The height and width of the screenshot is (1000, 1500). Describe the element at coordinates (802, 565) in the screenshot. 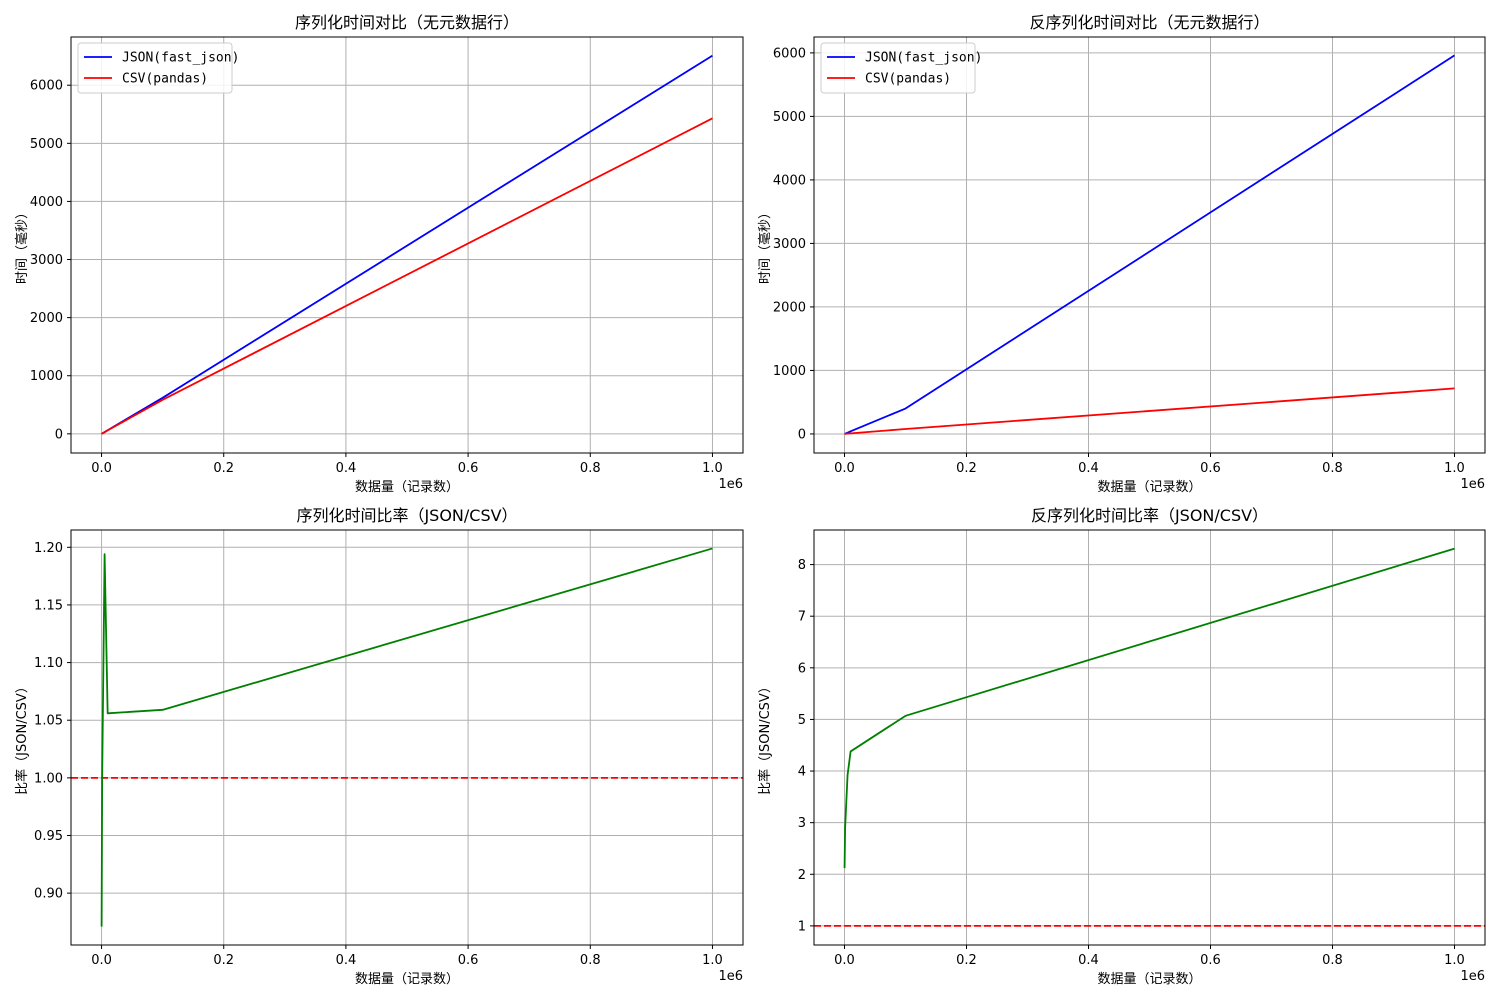

I see `y-tick-label: 8` at that location.